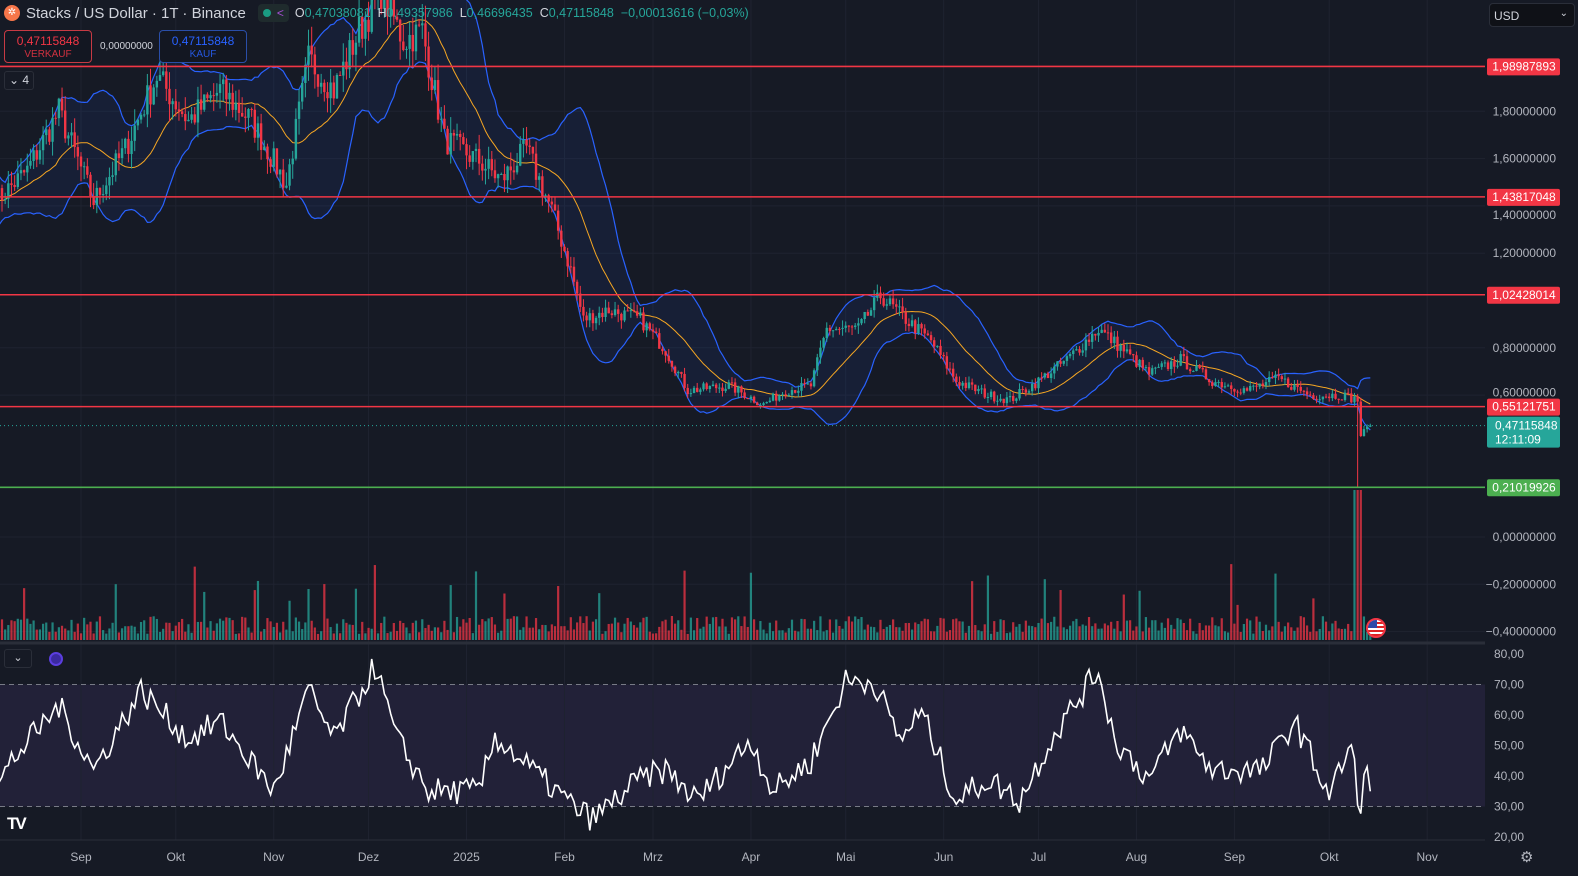 This screenshot has height=876, width=1578. I want to click on indicators-toggle: ⌄ 4, so click(19, 80).